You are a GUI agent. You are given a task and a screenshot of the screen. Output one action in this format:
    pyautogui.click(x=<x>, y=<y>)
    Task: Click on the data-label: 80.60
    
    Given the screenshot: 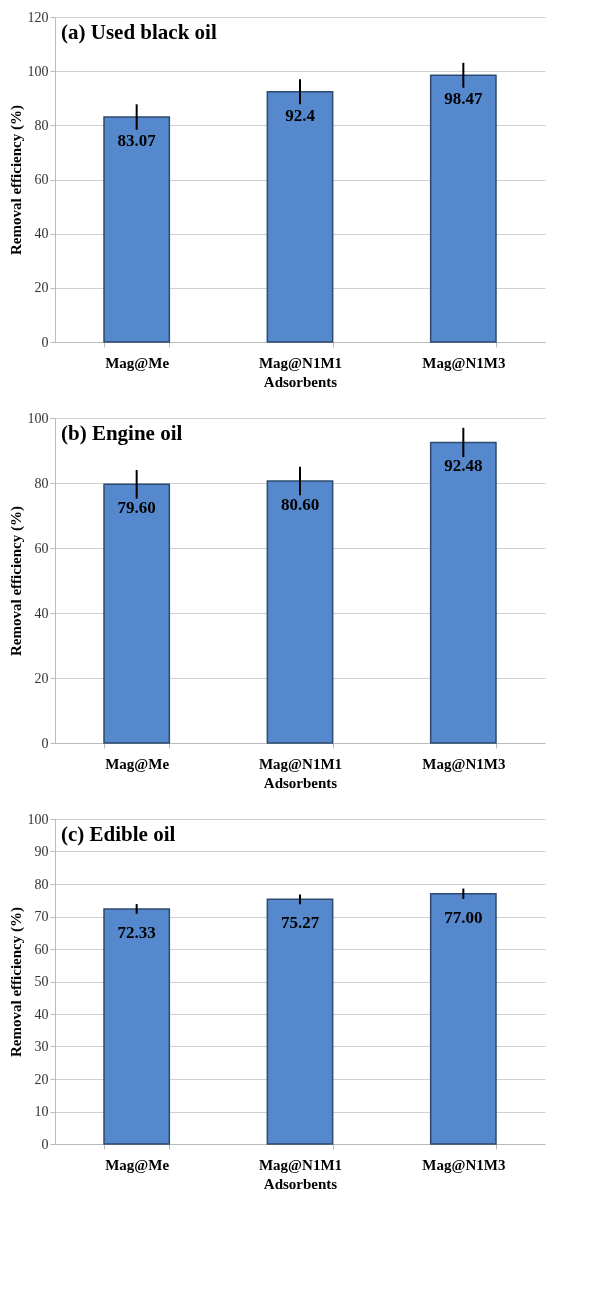 What is the action you would take?
    pyautogui.click(x=300, y=505)
    